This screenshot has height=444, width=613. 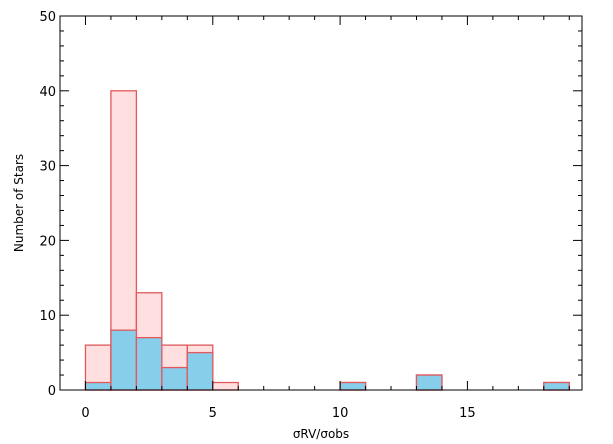 I want to click on y-tick-label: 50, so click(x=47, y=17).